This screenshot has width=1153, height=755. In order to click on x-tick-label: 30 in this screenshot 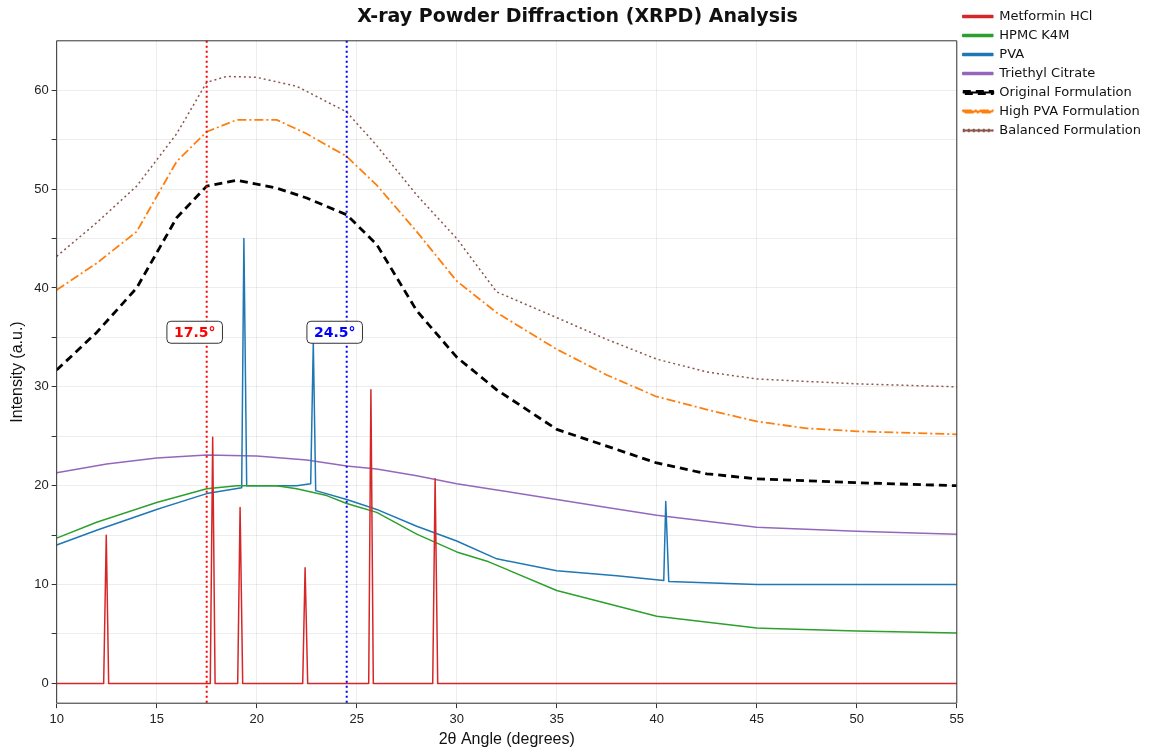, I will do `click(456, 718)`.